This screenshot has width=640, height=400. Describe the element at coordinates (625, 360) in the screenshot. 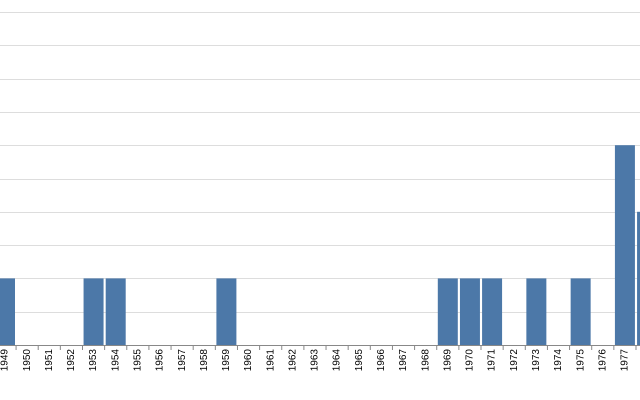

I see `x-tick-label: 1977` at that location.